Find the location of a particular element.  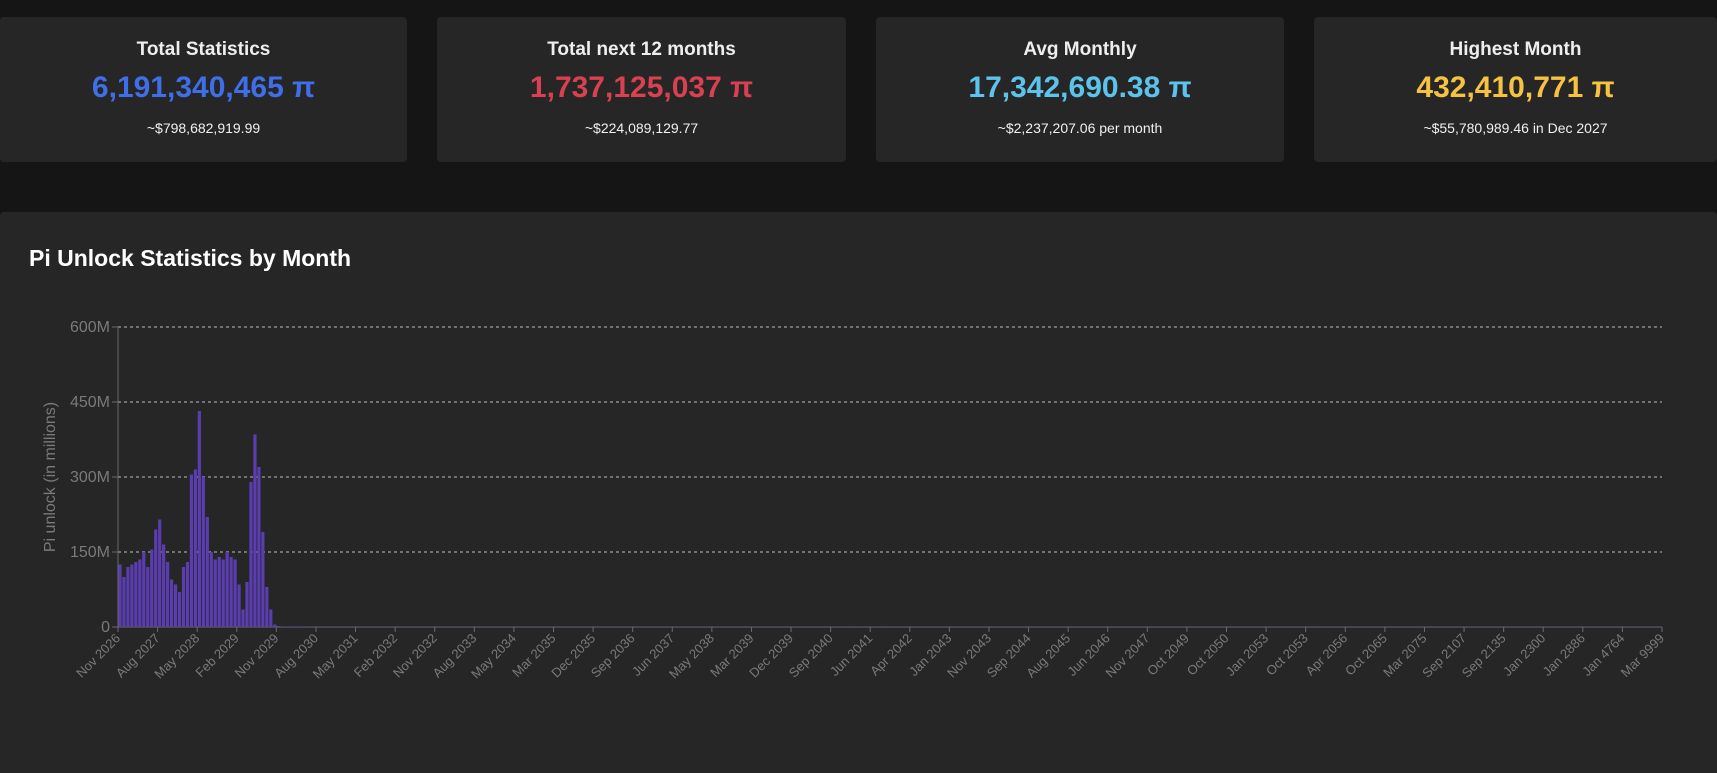

card-subvalue: ~$55,780,989.46 in Dec 2027 is located at coordinates (1515, 128).